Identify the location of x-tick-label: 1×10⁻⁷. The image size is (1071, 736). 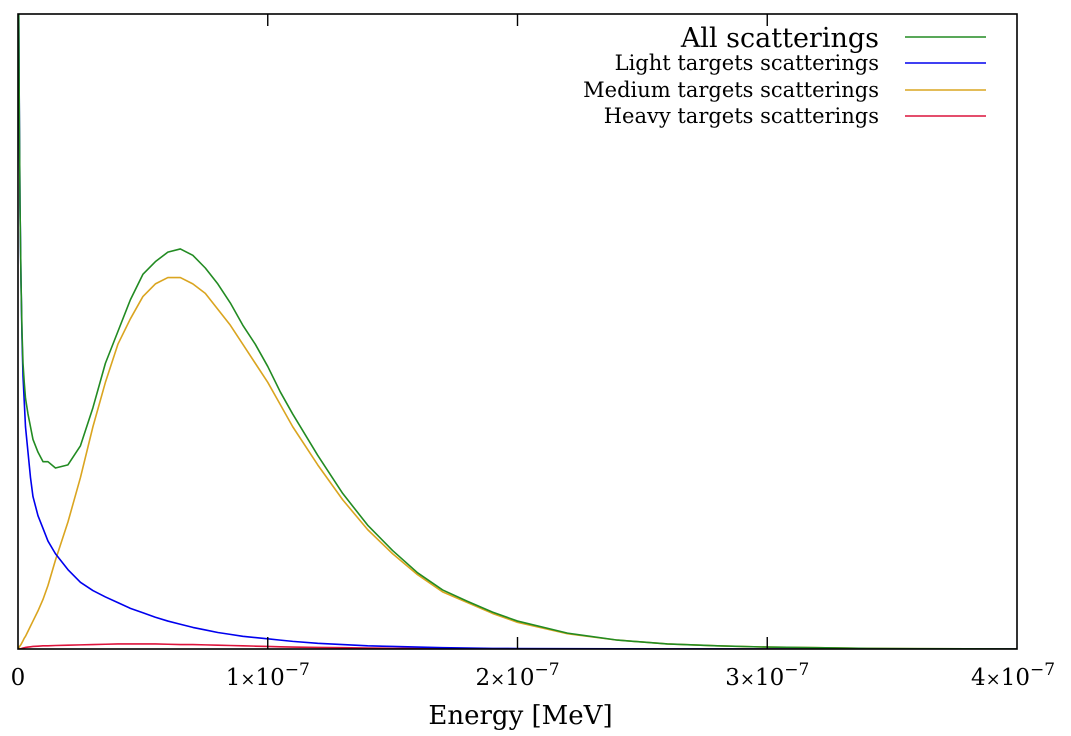
(268, 675).